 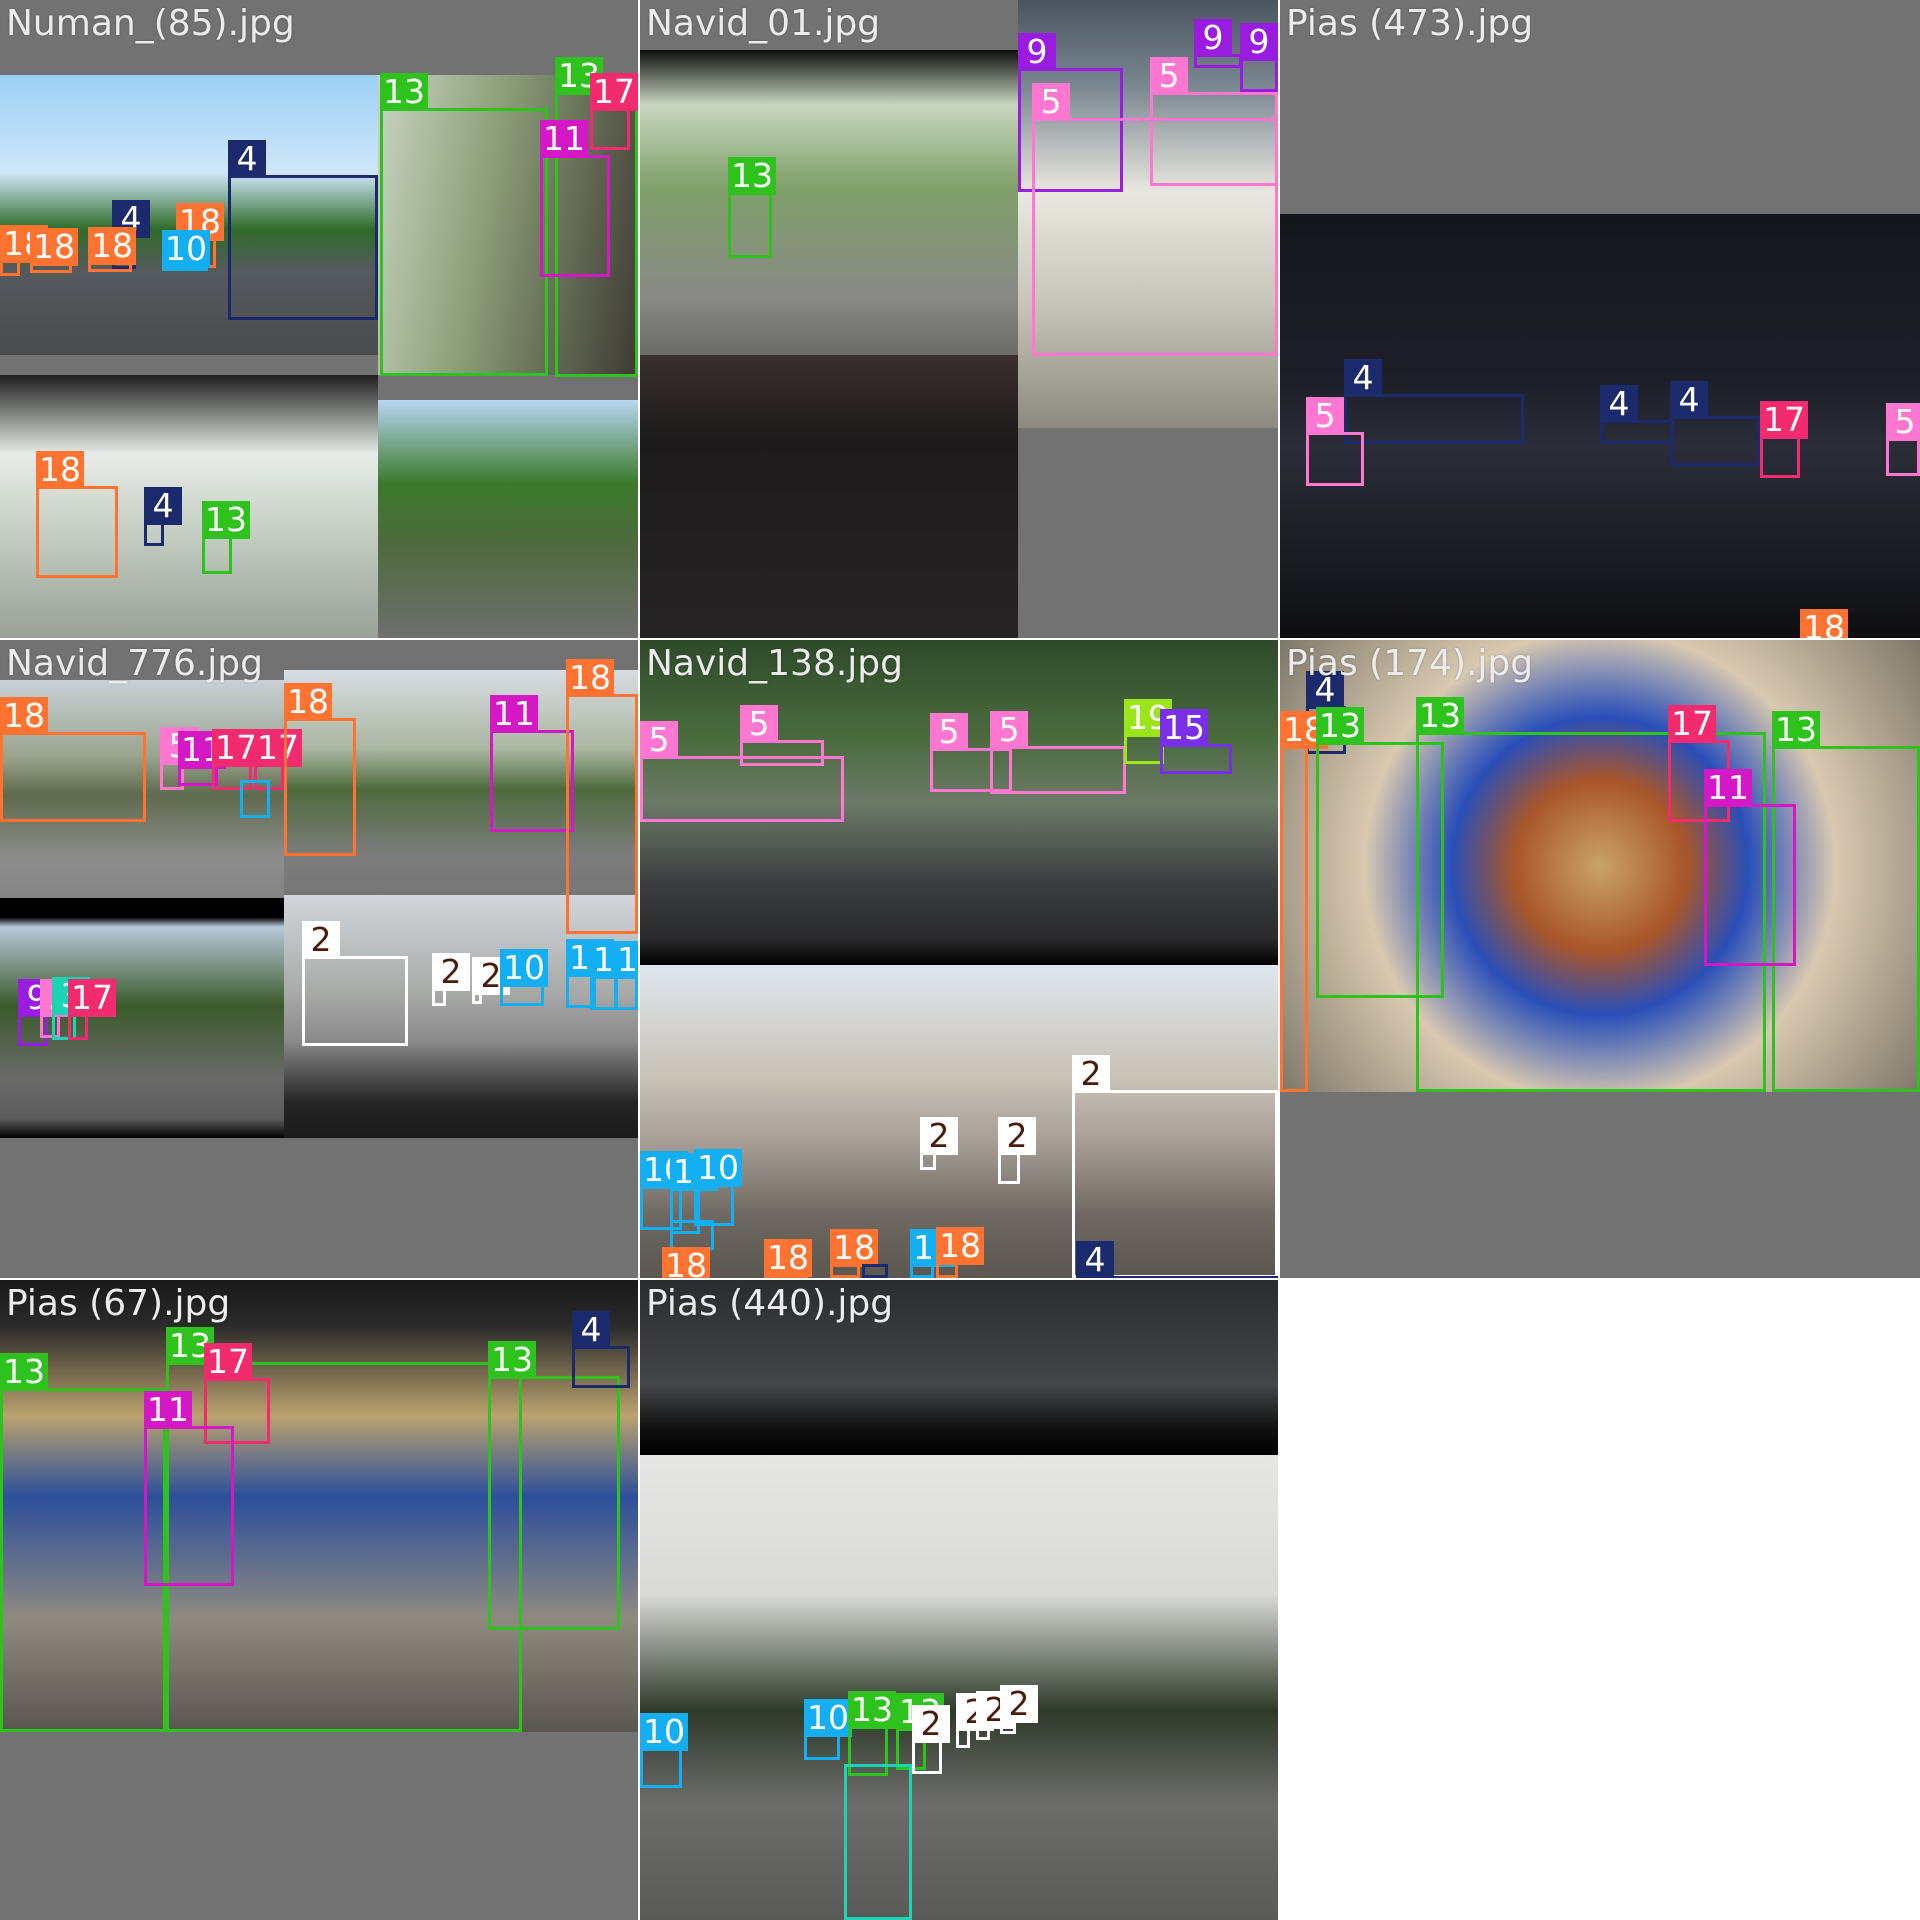 What do you see at coordinates (878, 1842) in the screenshot?
I see `detection-box` at bounding box center [878, 1842].